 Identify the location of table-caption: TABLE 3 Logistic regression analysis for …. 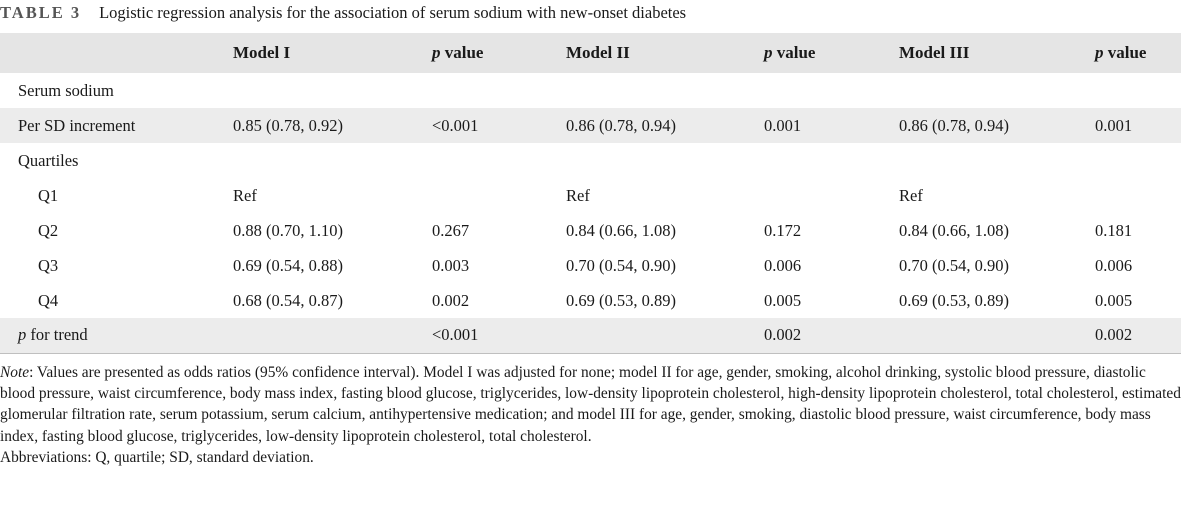
(343, 13).